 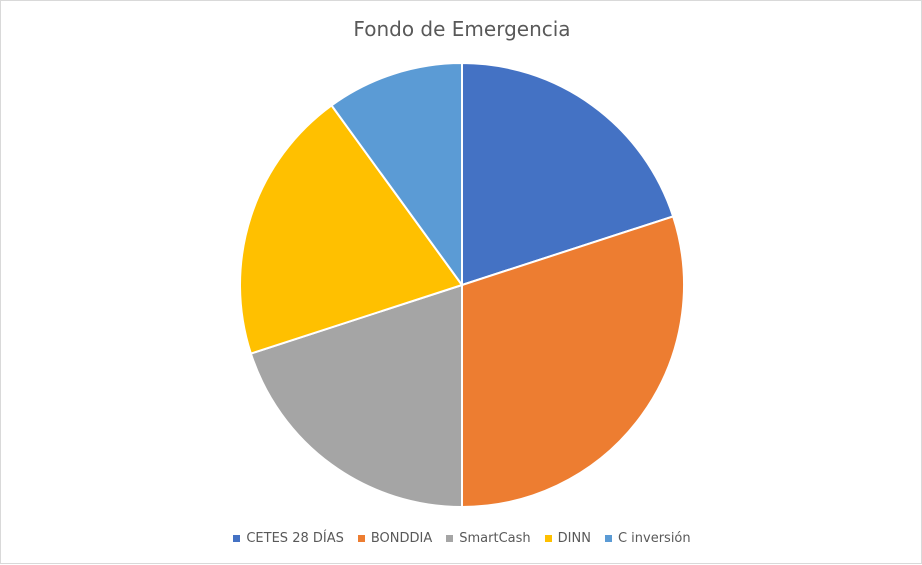 I want to click on chart-title: Fondo de Emergencia, so click(x=462, y=29).